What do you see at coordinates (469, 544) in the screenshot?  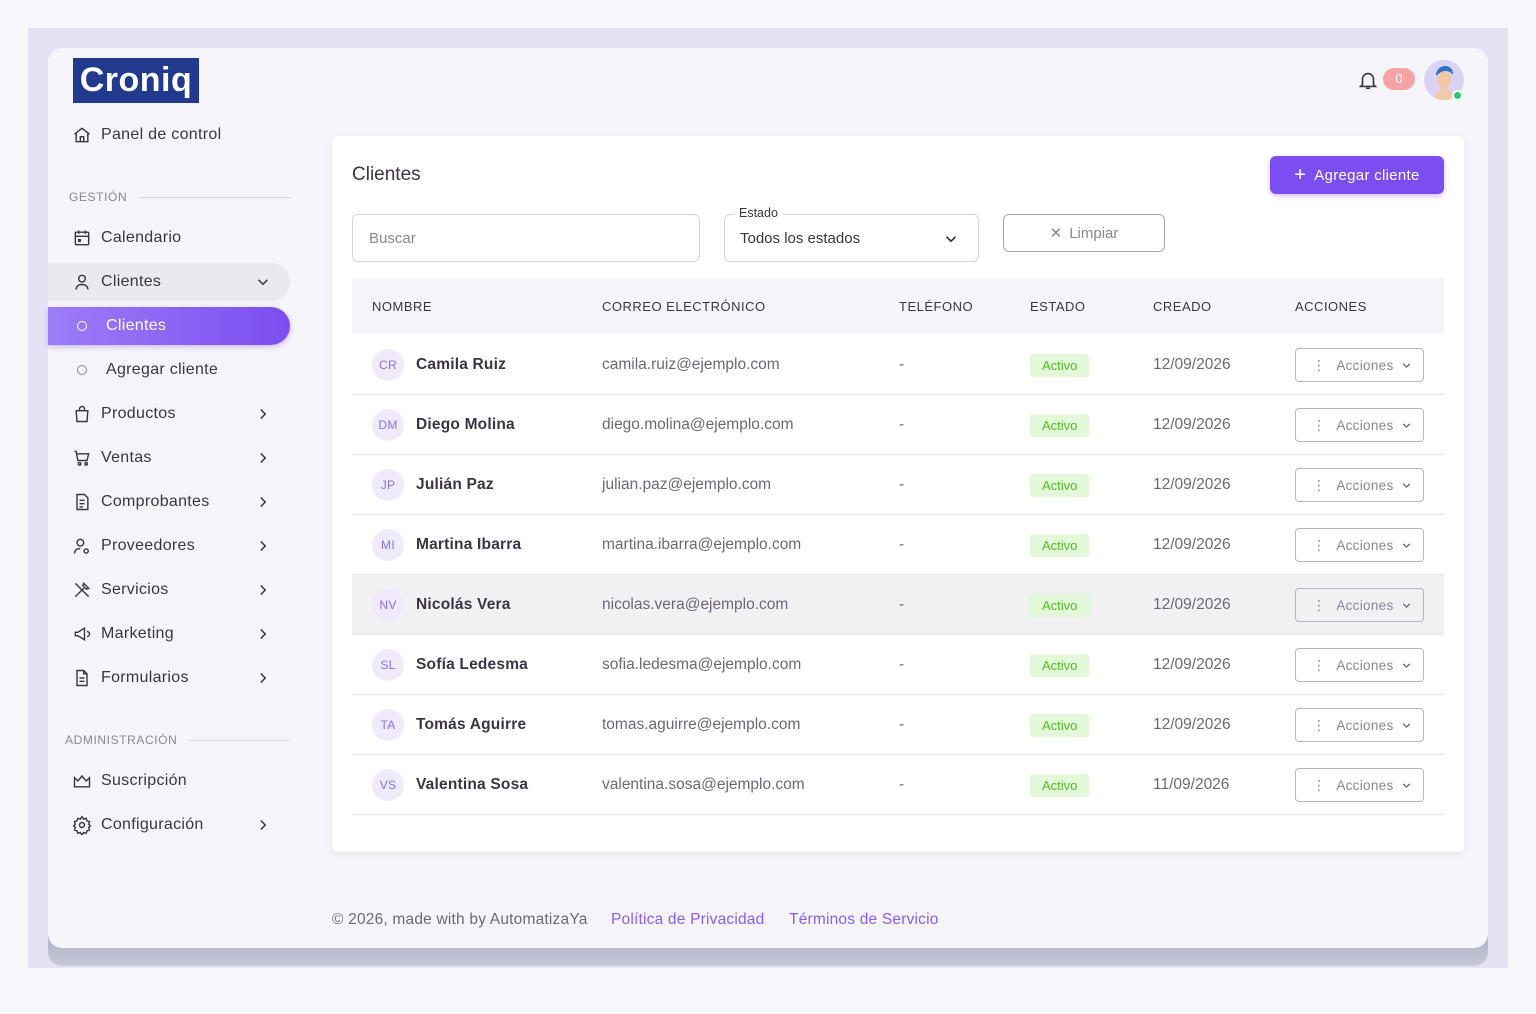 I see `client-name: Martina Ibarra` at bounding box center [469, 544].